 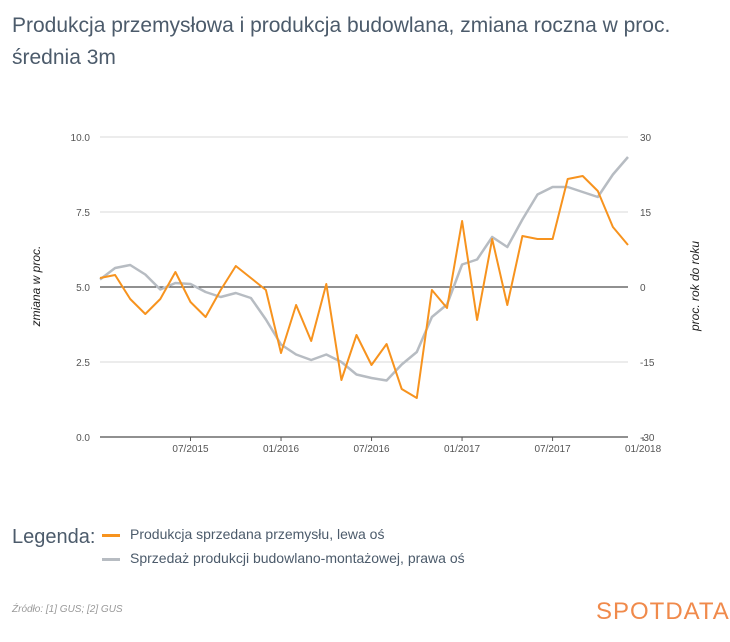 I want to click on x-tick-label: 01/2017, so click(x=462, y=449).